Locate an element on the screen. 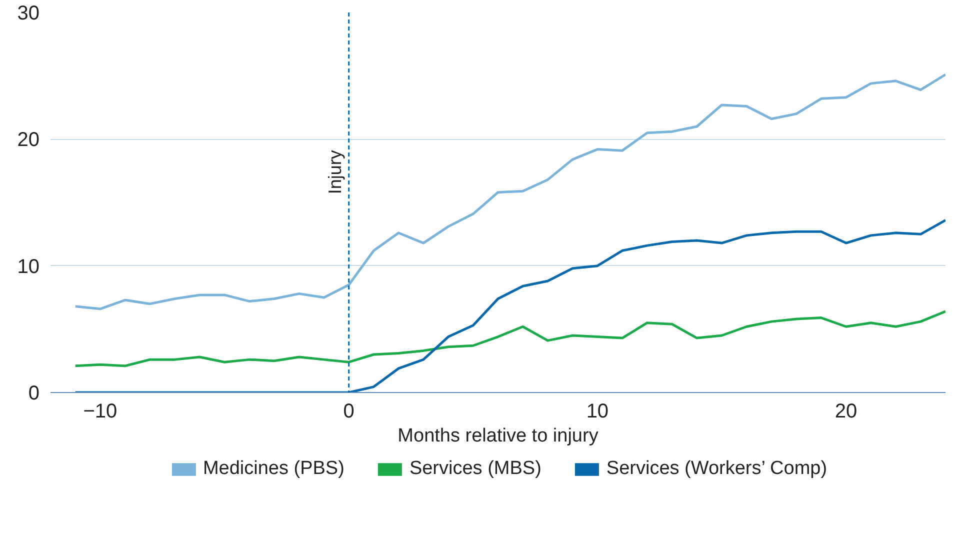 The height and width of the screenshot is (538, 955). line-series is located at coordinates (510, 339).